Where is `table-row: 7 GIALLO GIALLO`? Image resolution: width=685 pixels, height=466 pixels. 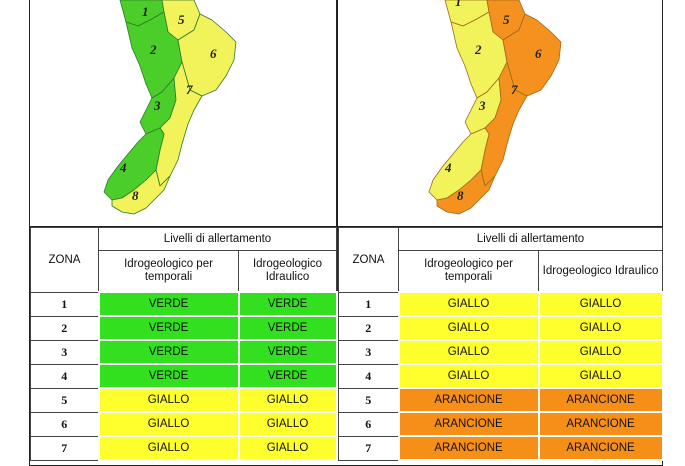 table-row: 7 GIALLO GIALLO is located at coordinates (184, 448).